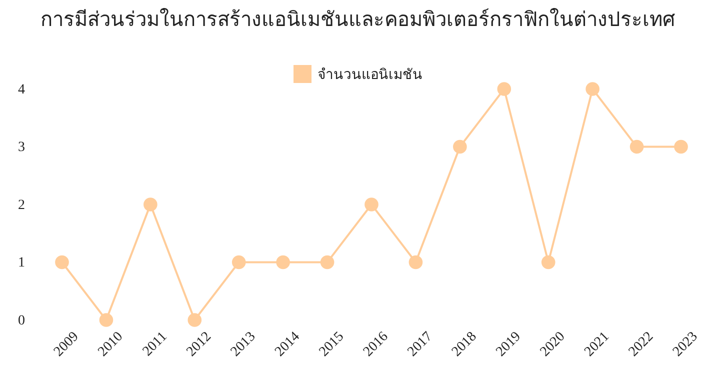  What do you see at coordinates (21, 263) in the screenshot?
I see `y-tick-label: 1` at bounding box center [21, 263].